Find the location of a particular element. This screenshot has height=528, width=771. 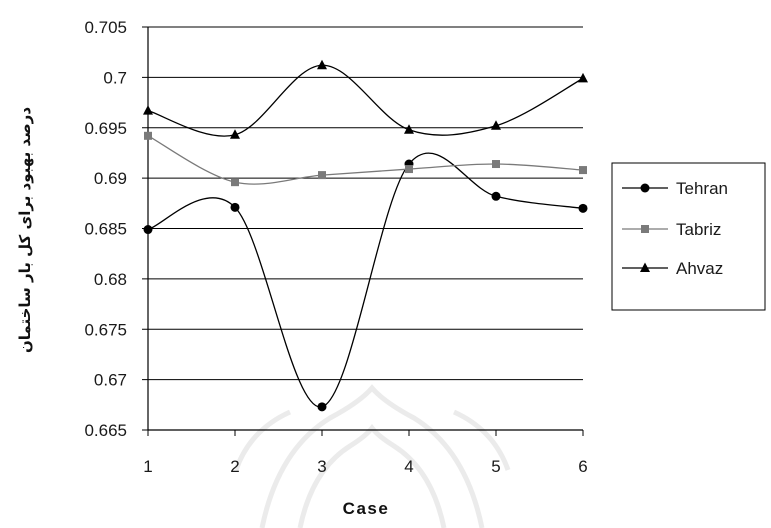

legend-marker-ahvaz is located at coordinates (645, 267).